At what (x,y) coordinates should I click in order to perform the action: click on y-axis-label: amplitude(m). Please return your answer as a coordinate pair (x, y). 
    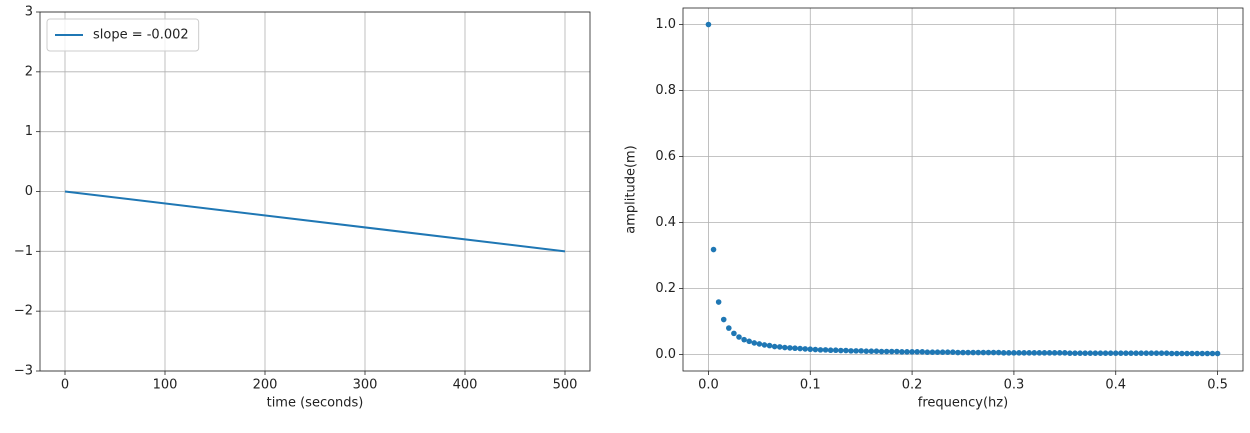
    Looking at the image, I should click on (631, 189).